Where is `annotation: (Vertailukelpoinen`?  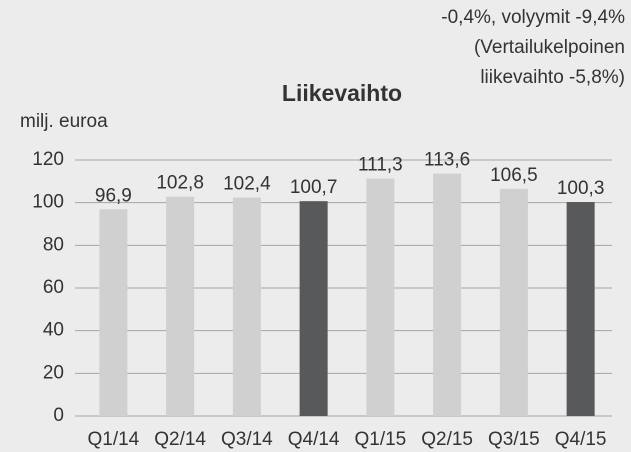 annotation: (Vertailukelpoinen is located at coordinates (549, 47).